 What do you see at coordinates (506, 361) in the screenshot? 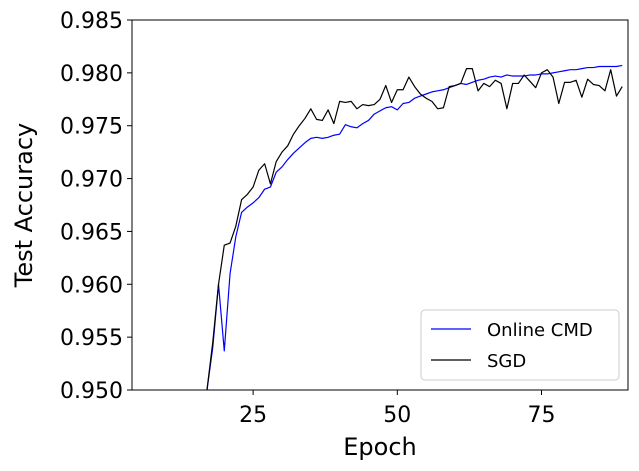
I see `legend-label-sgd: SGD` at bounding box center [506, 361].